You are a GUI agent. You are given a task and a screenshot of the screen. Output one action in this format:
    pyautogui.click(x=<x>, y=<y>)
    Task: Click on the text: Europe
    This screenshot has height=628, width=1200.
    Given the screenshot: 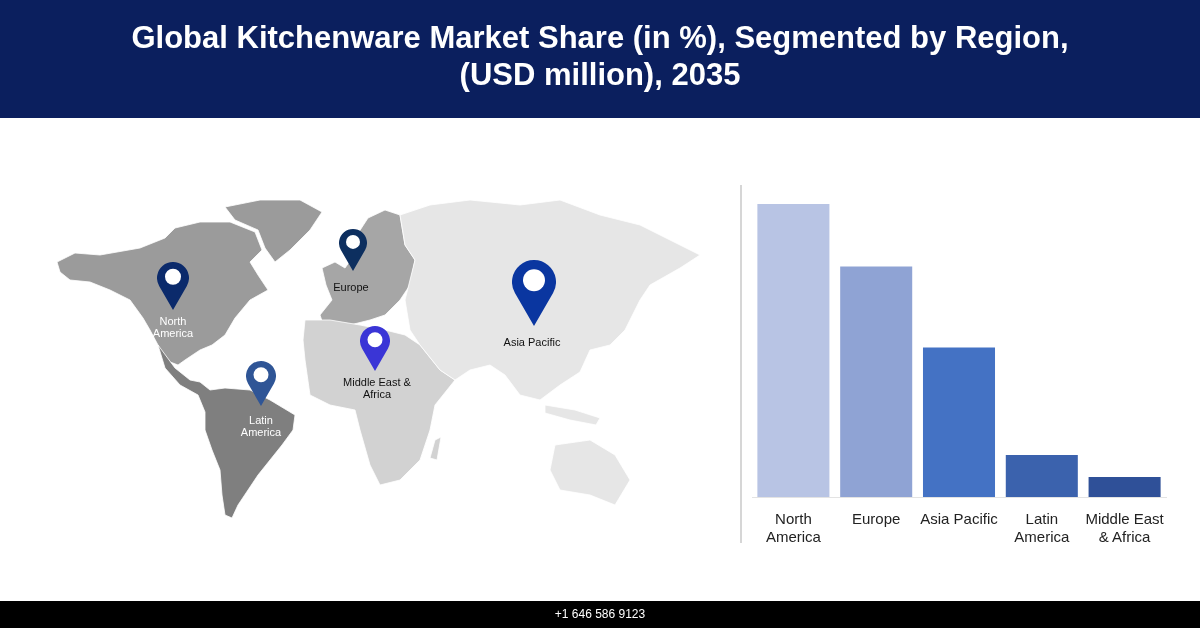 What is the action you would take?
    pyautogui.click(x=351, y=287)
    